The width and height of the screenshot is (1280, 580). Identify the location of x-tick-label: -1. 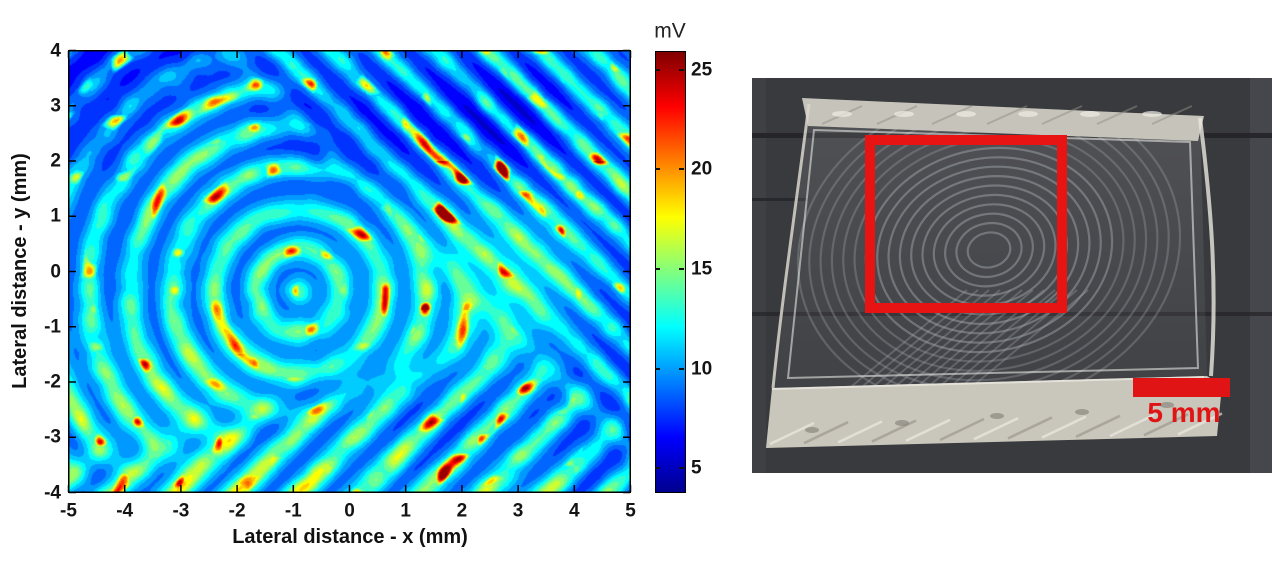
(293, 511).